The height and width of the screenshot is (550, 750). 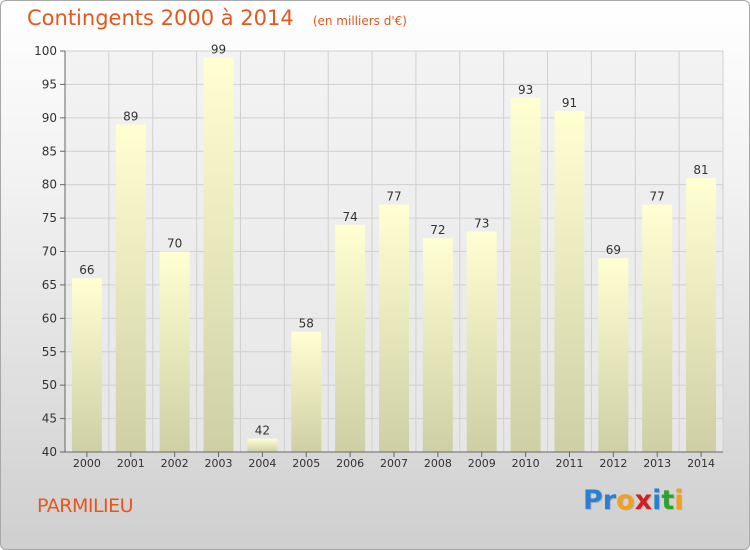 I want to click on x-tick-label: 2003, so click(x=219, y=463).